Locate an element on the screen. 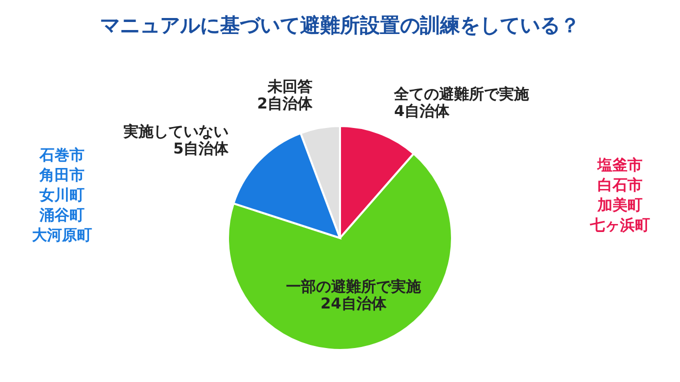  slice-label: 全ての避難所で実施 is located at coordinates (461, 93).